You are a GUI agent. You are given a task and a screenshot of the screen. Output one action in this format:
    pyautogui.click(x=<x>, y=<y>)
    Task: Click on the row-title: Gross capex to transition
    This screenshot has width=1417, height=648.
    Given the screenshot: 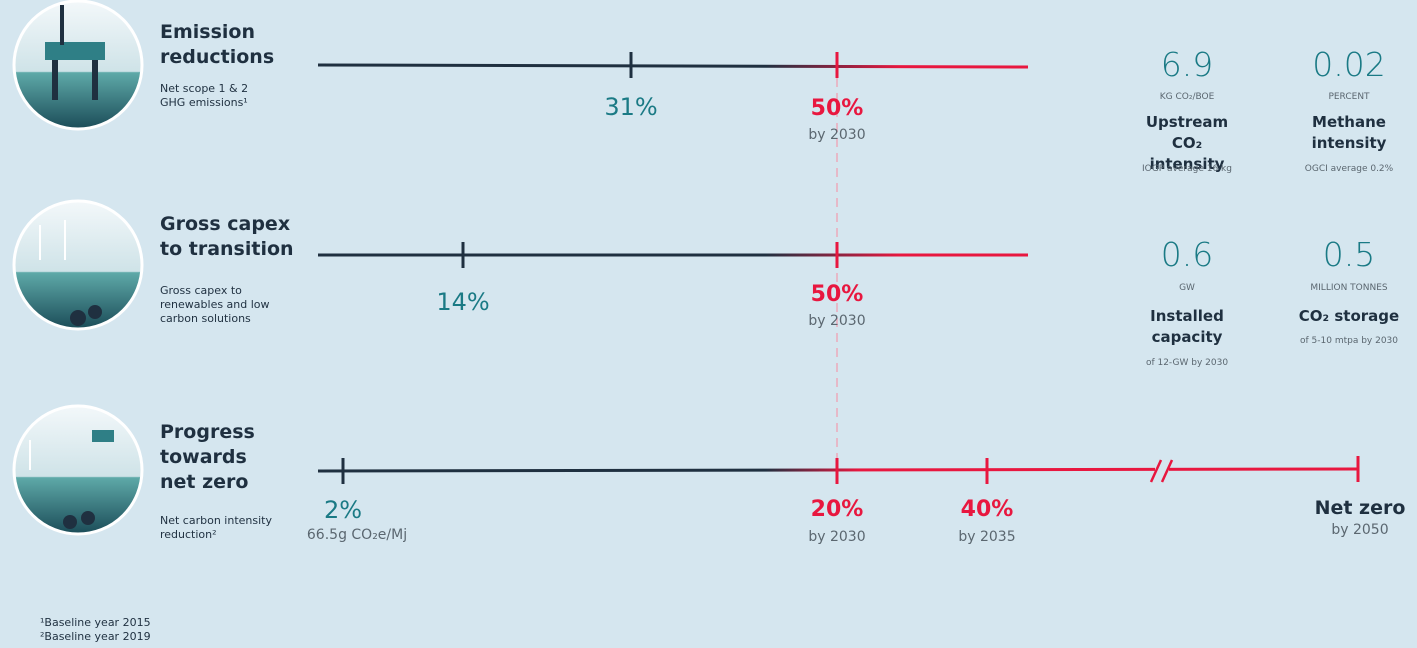 What is the action you would take?
    pyautogui.click(x=227, y=236)
    